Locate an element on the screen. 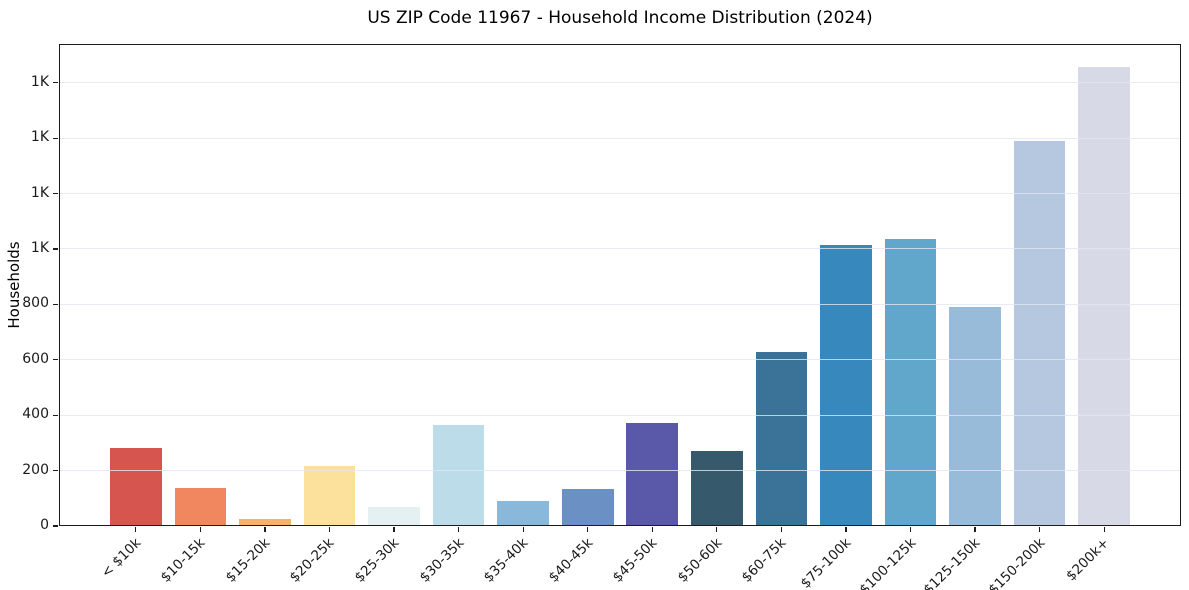  x-tick-label: < $10k is located at coordinates (121, 558).